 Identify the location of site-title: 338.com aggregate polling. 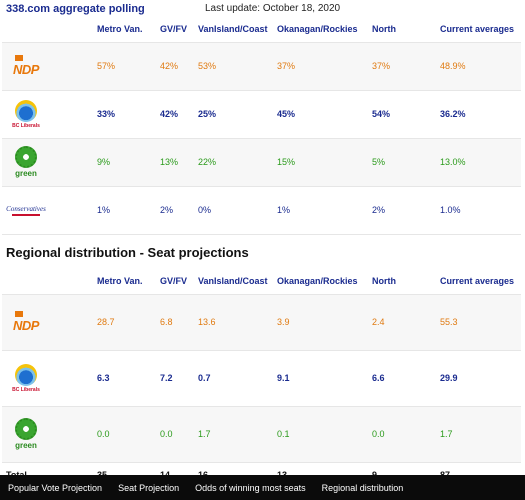
(75, 9).